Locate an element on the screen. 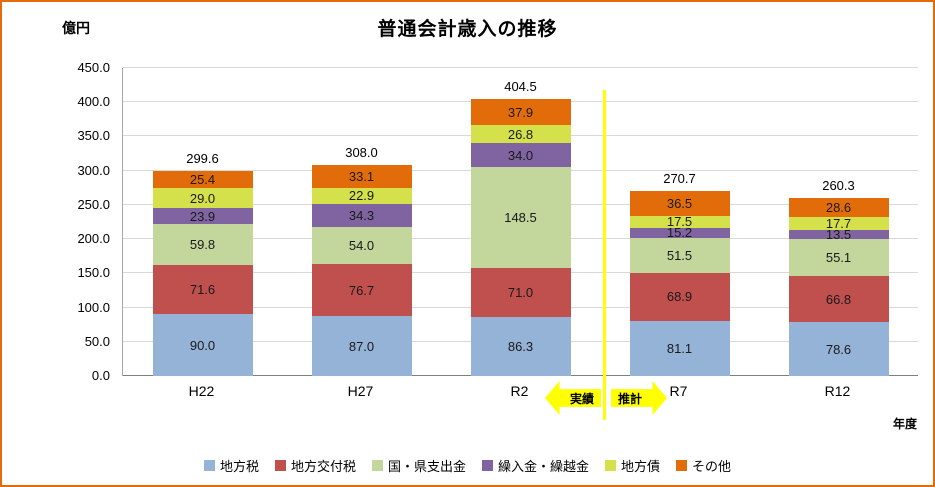 This screenshot has height=487, width=935. bar-segment: 26.8 is located at coordinates (520, 134).